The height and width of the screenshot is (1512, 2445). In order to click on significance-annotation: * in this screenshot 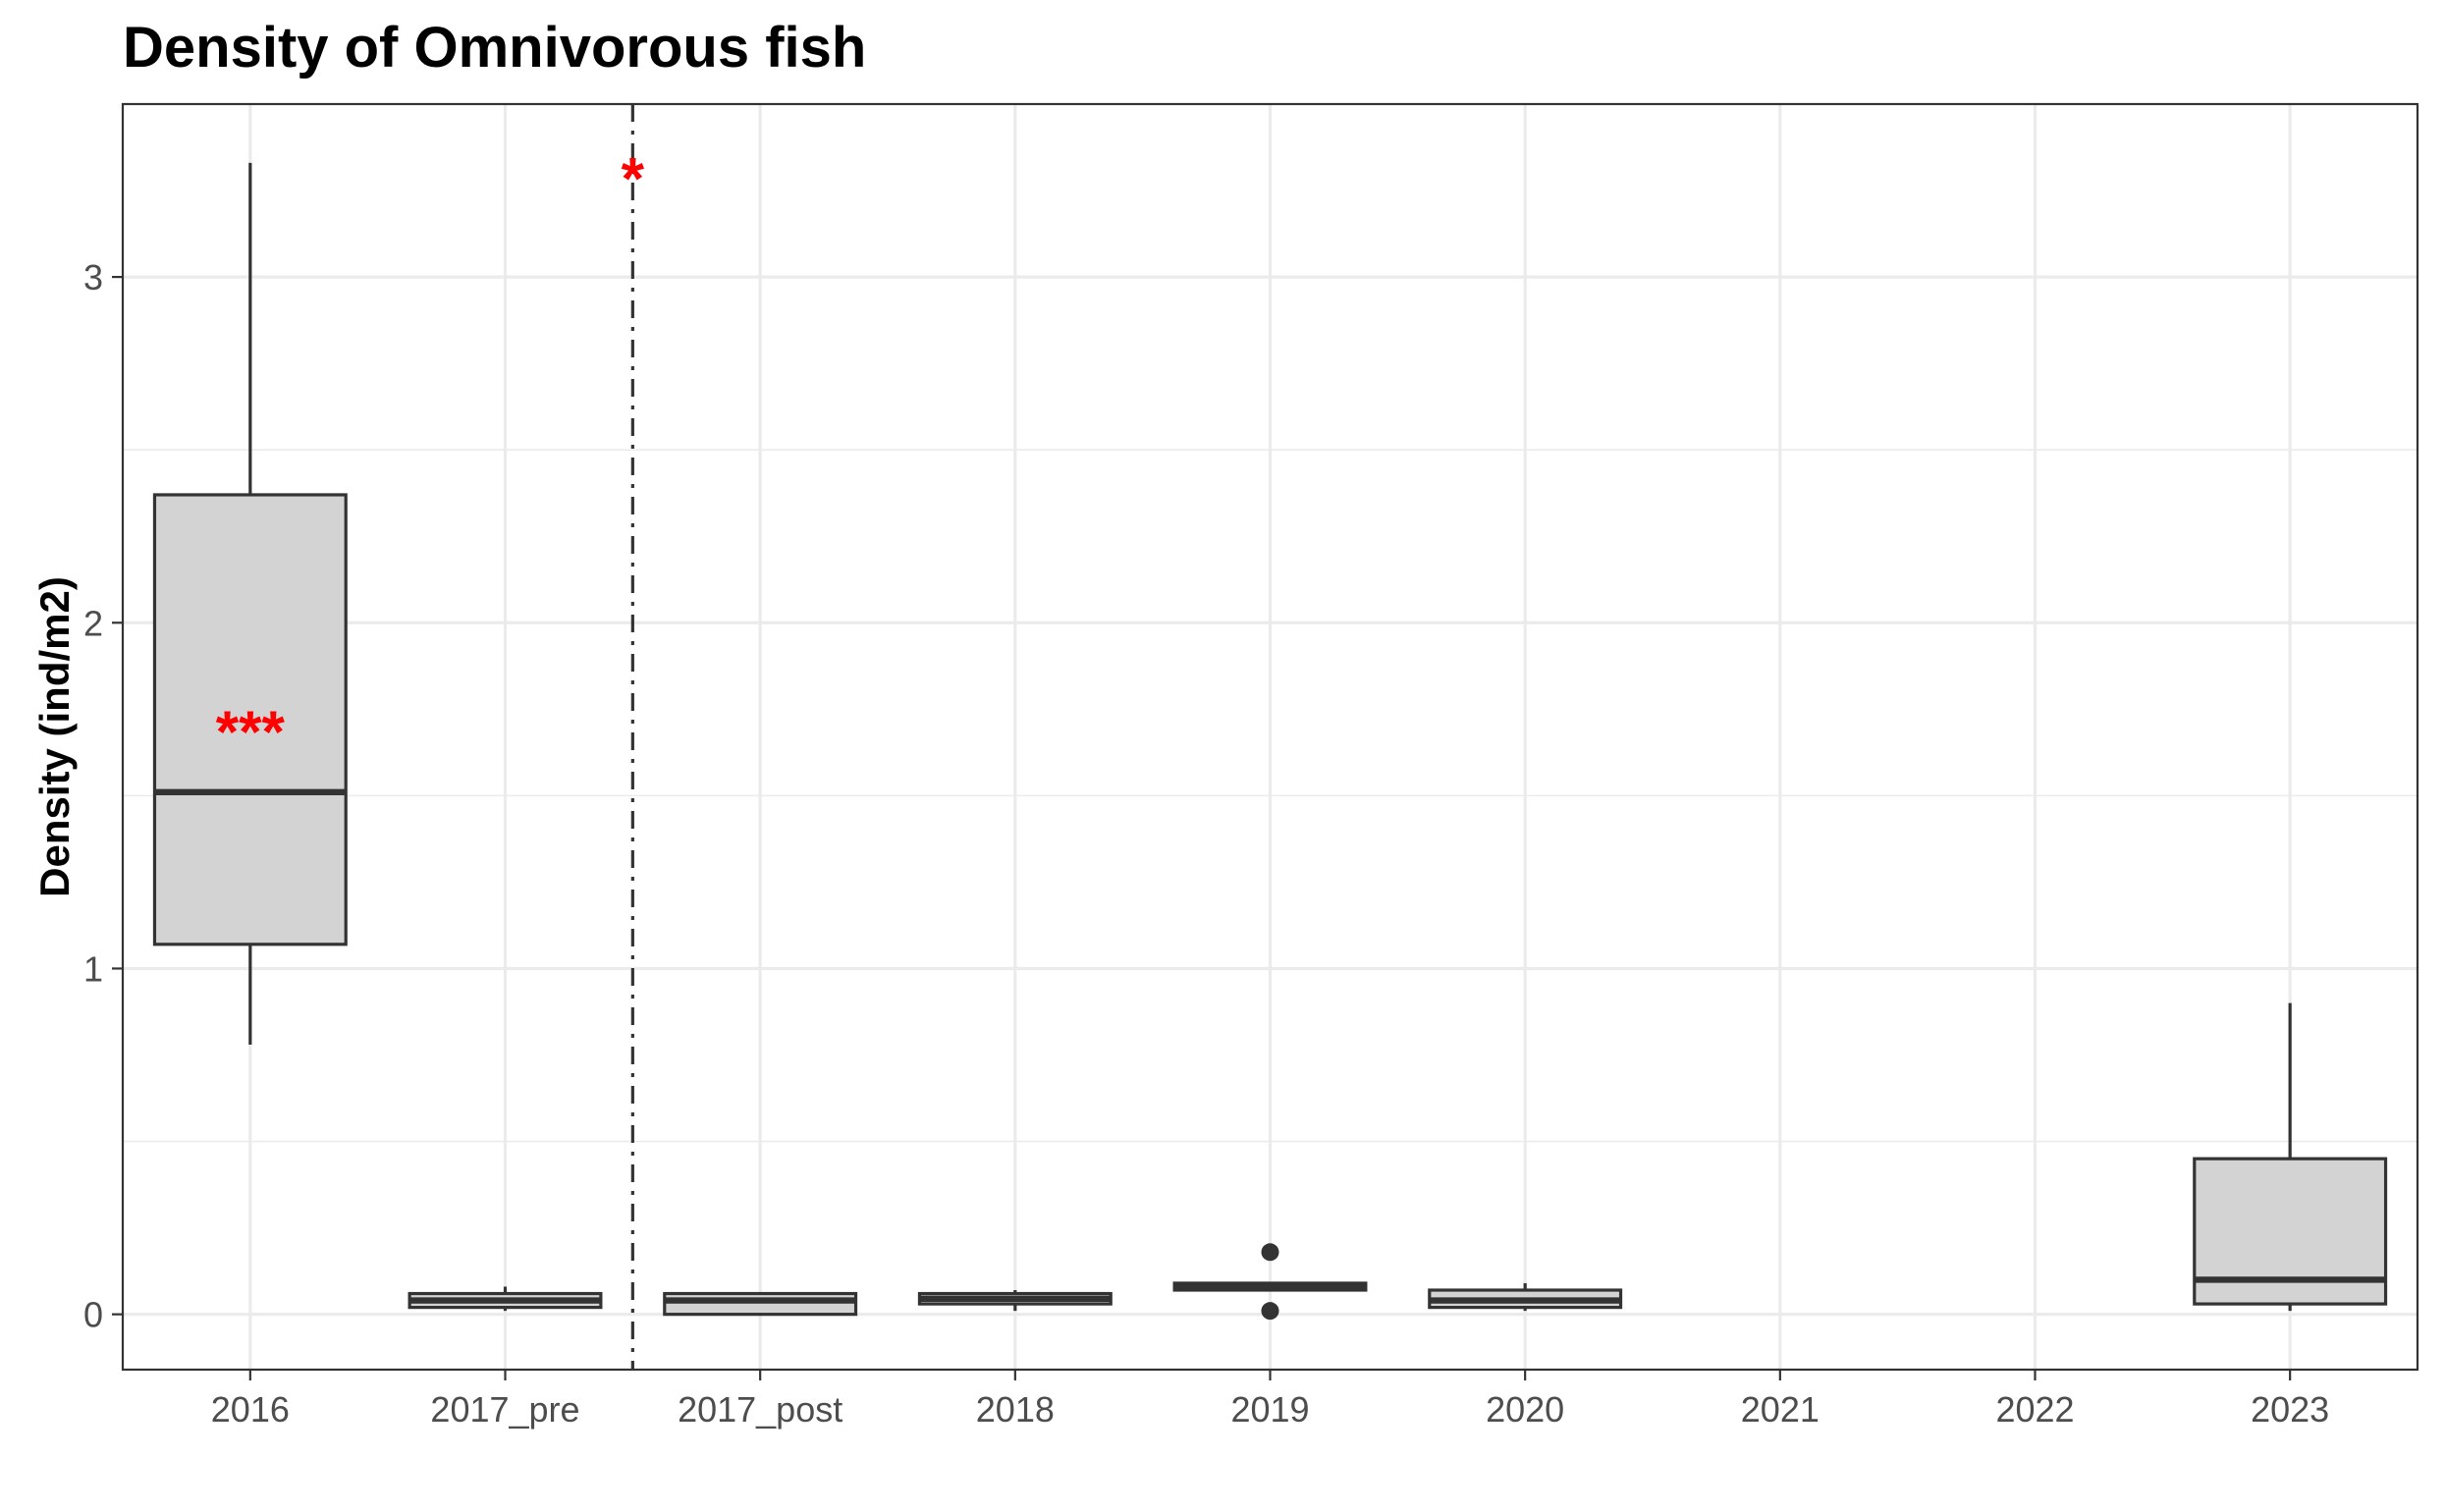, I will do `click(633, 178)`.